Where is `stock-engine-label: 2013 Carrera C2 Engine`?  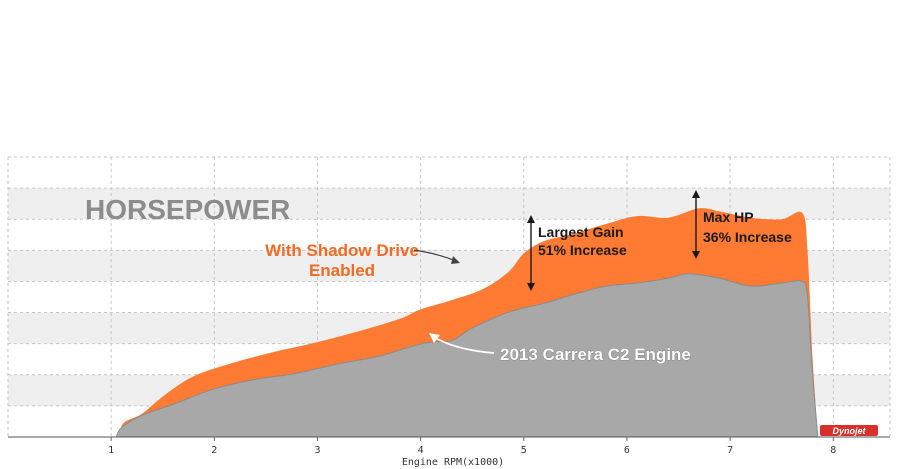
stock-engine-label: 2013 Carrera C2 Engine is located at coordinates (595, 354).